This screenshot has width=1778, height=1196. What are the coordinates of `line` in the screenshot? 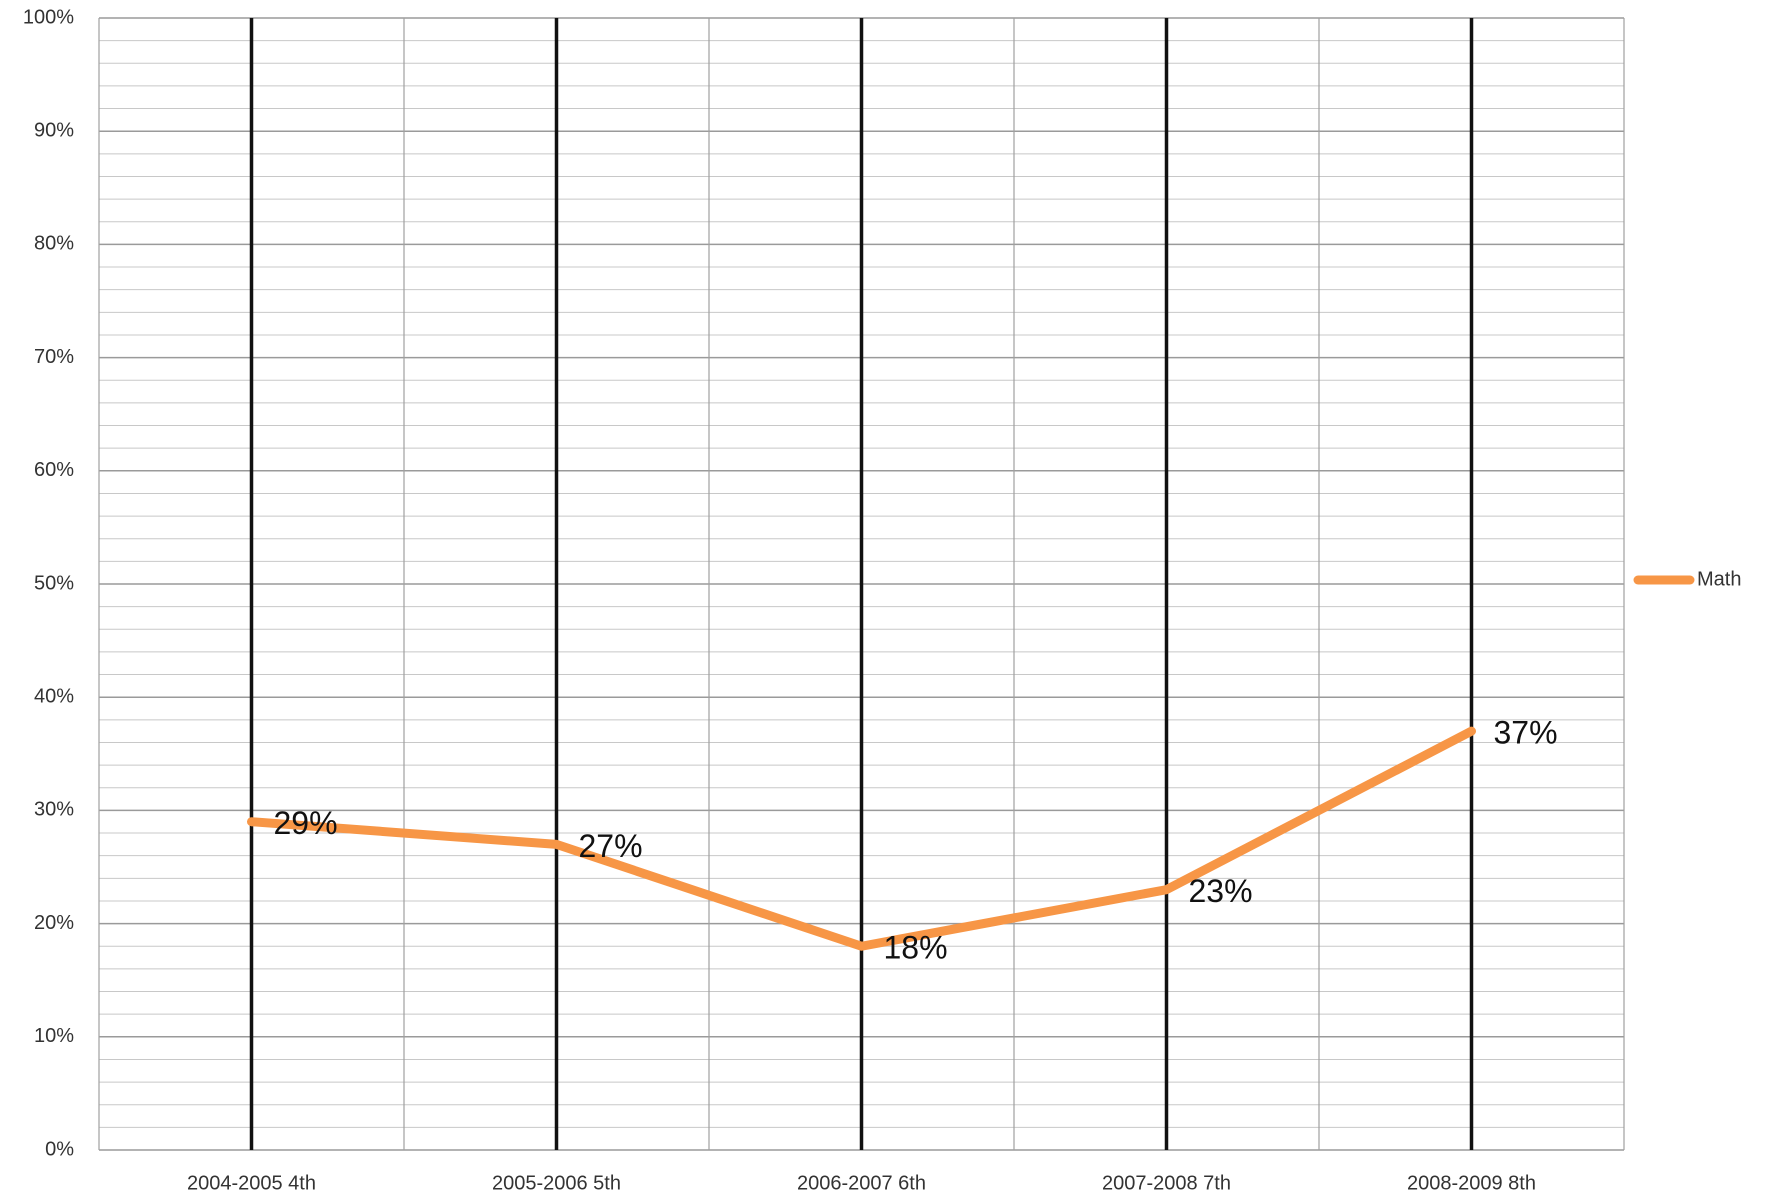 It's located at (861, 838).